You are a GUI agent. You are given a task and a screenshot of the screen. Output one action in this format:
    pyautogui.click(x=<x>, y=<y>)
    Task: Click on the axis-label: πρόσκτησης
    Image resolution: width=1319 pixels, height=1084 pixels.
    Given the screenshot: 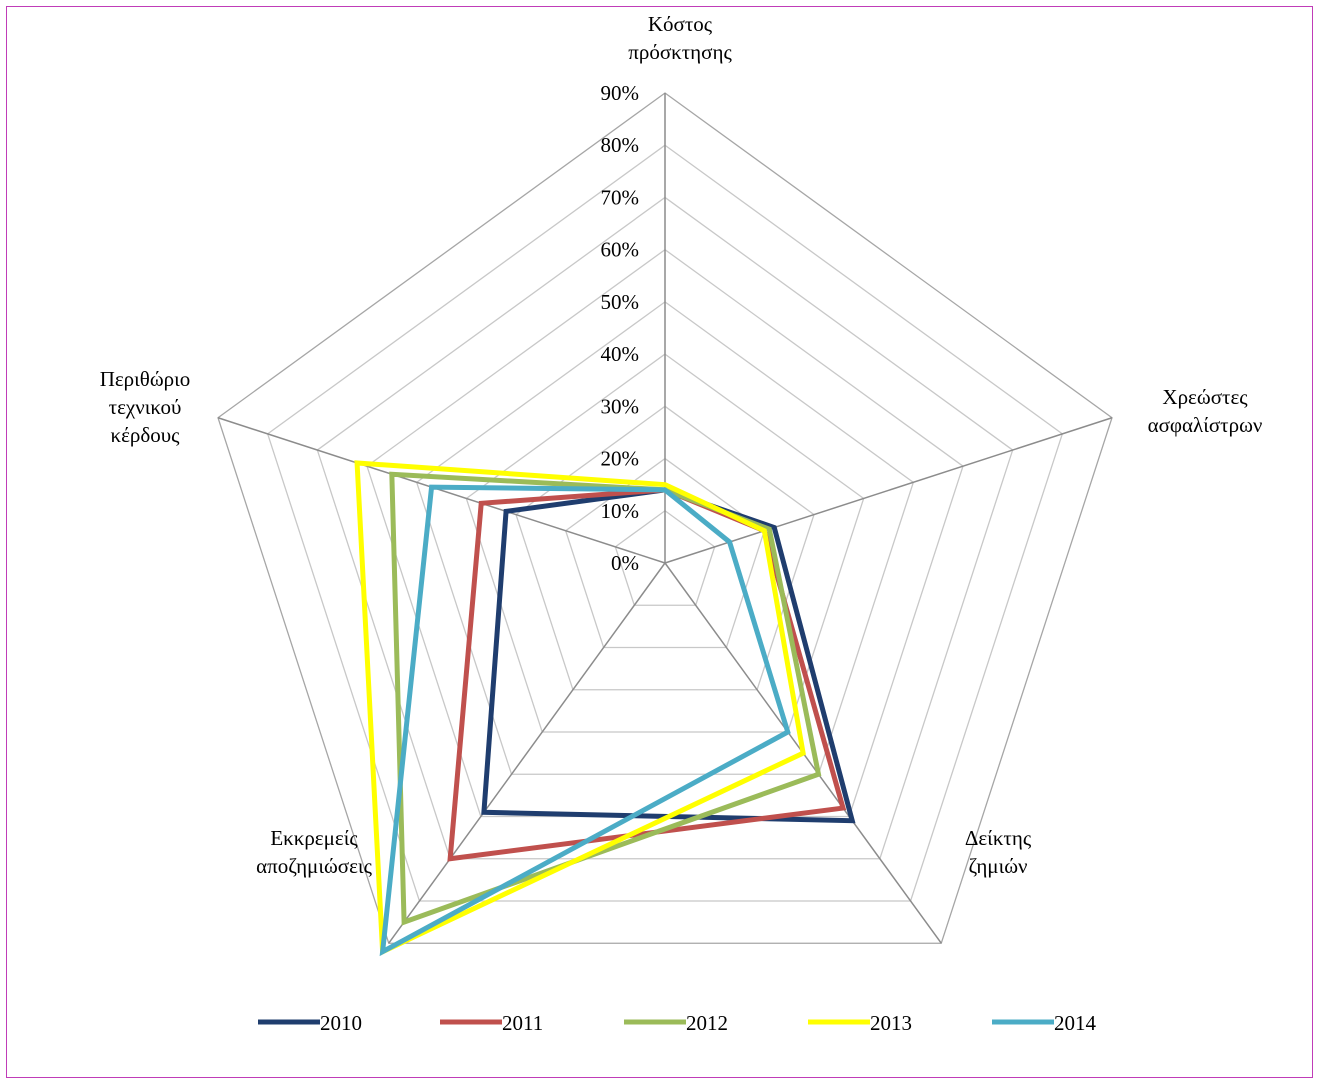 What is the action you would take?
    pyautogui.click(x=680, y=52)
    